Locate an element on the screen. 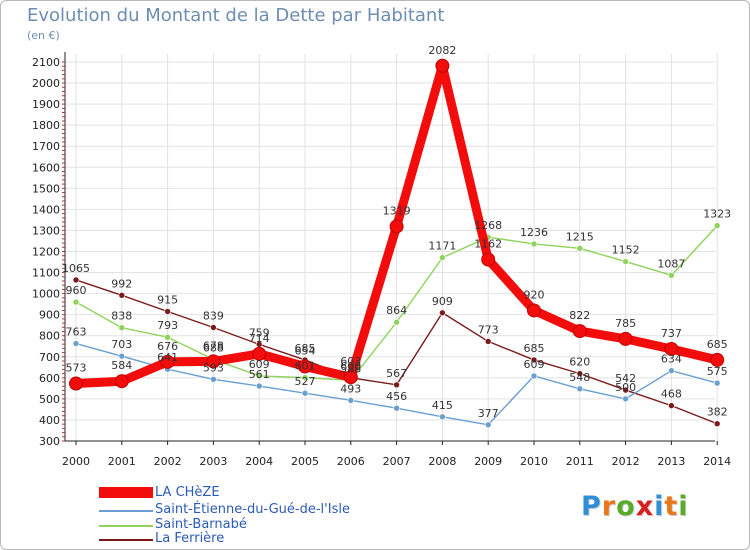  data-label-saint-etienne-du-gue-de-l-isle-2013: 634 is located at coordinates (671, 359).